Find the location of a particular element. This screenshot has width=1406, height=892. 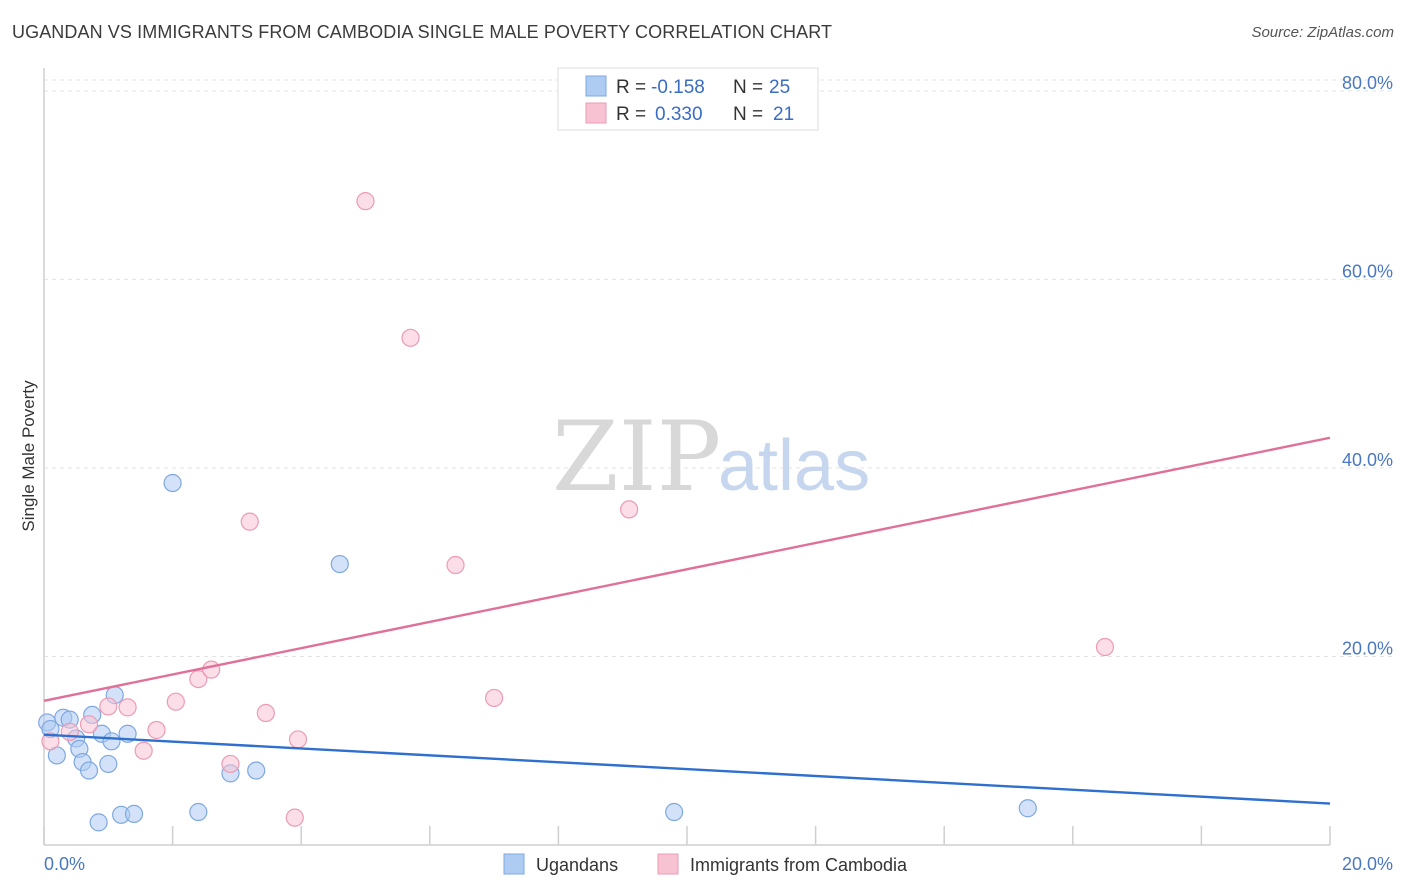

series-legend-label-ugandans: Ugandans is located at coordinates (577, 865).